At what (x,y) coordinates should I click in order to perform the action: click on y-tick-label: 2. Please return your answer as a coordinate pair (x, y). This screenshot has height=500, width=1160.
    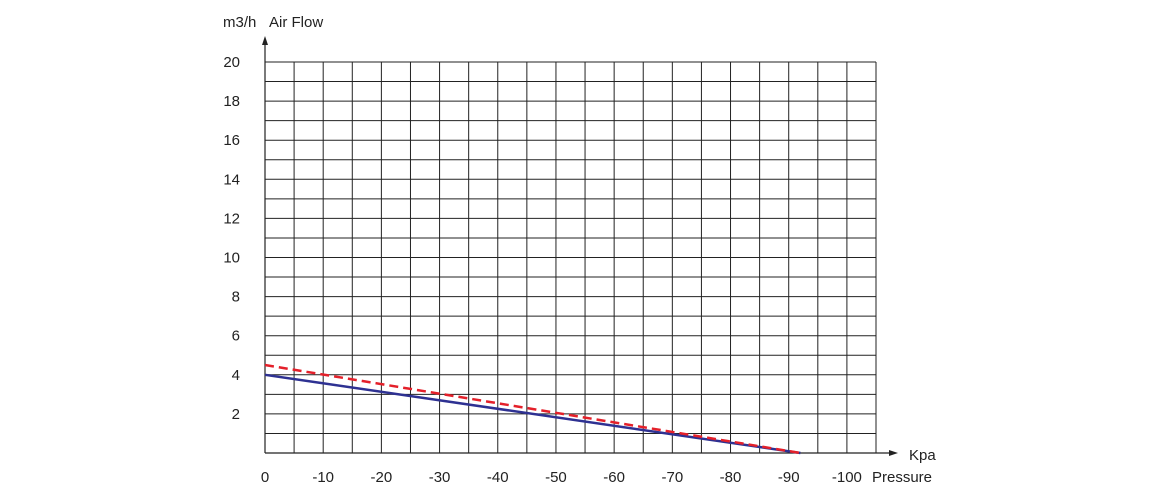
    Looking at the image, I should click on (236, 414).